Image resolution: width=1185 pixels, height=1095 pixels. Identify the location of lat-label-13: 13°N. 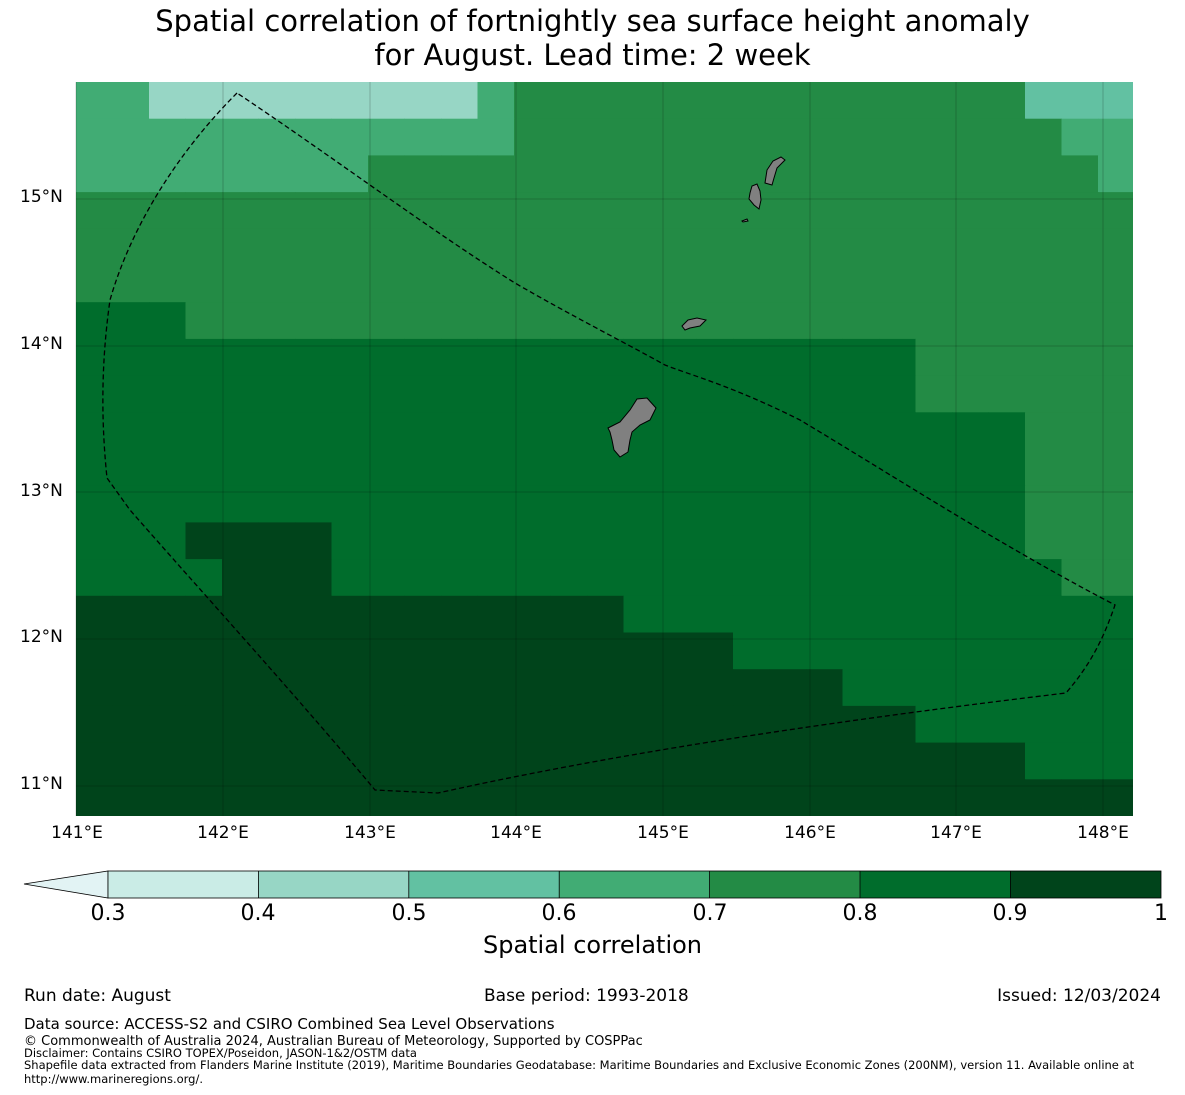
(41, 491).